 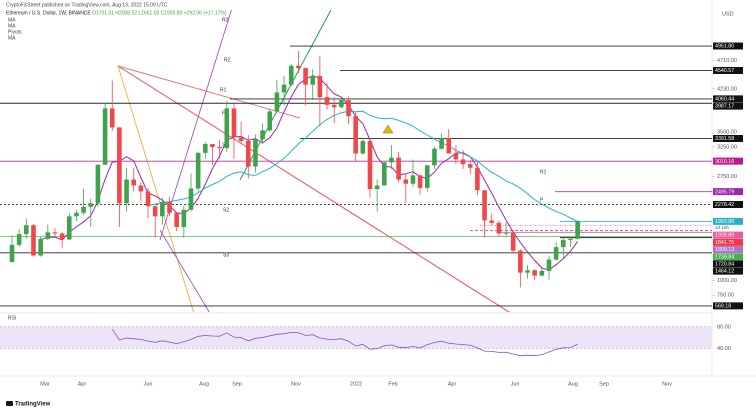 What do you see at coordinates (148, 384) in the screenshot?
I see `x-tick-label: Jun` at bounding box center [148, 384].